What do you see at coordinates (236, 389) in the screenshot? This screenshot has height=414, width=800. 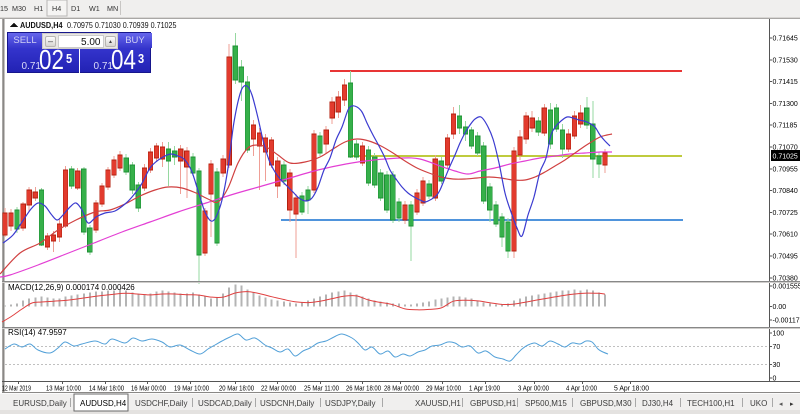 I see `svg-text: 20 Mar 18:00` at bounding box center [236, 389].